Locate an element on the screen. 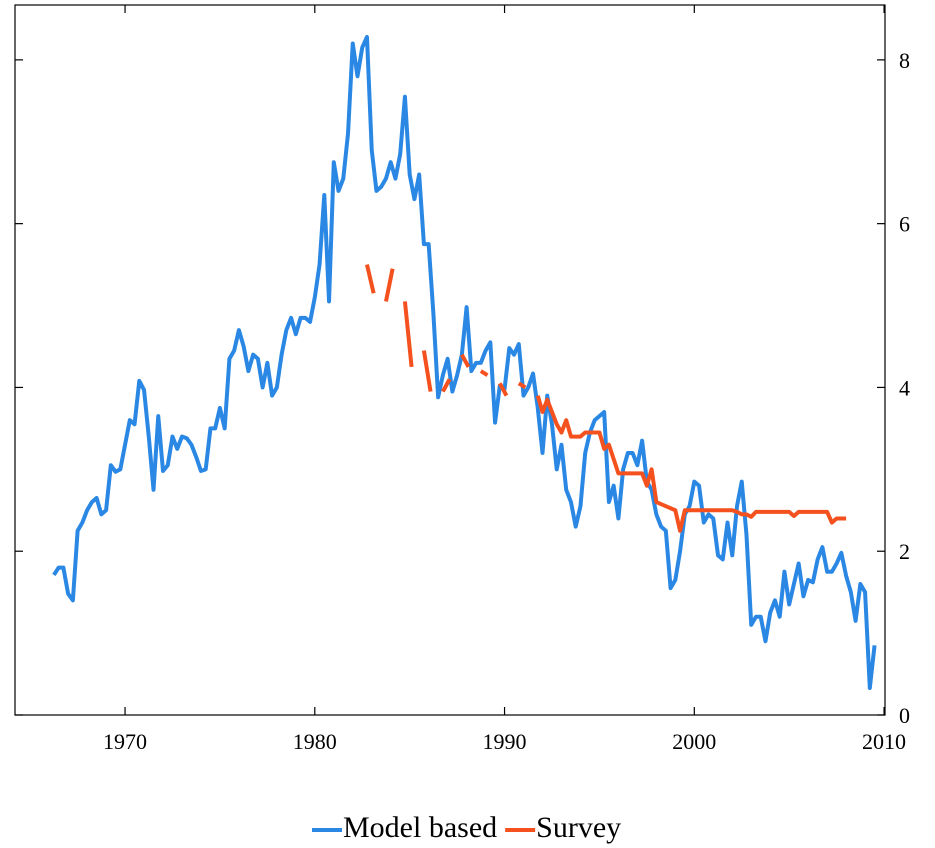  y-tick-label: 6 is located at coordinates (904, 224).